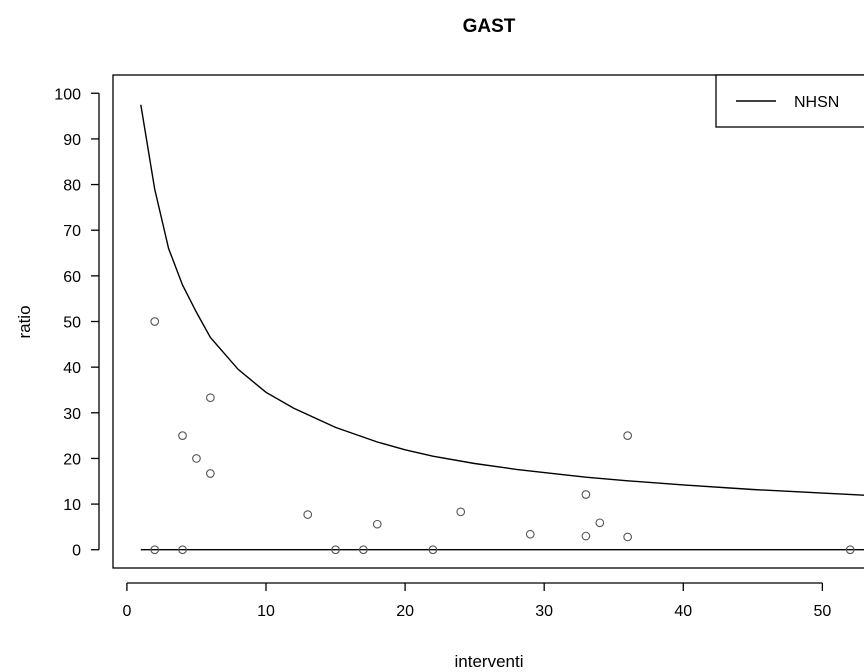 The width and height of the screenshot is (864, 672). What do you see at coordinates (544, 611) in the screenshot?
I see `x-tick-label: 30` at bounding box center [544, 611].